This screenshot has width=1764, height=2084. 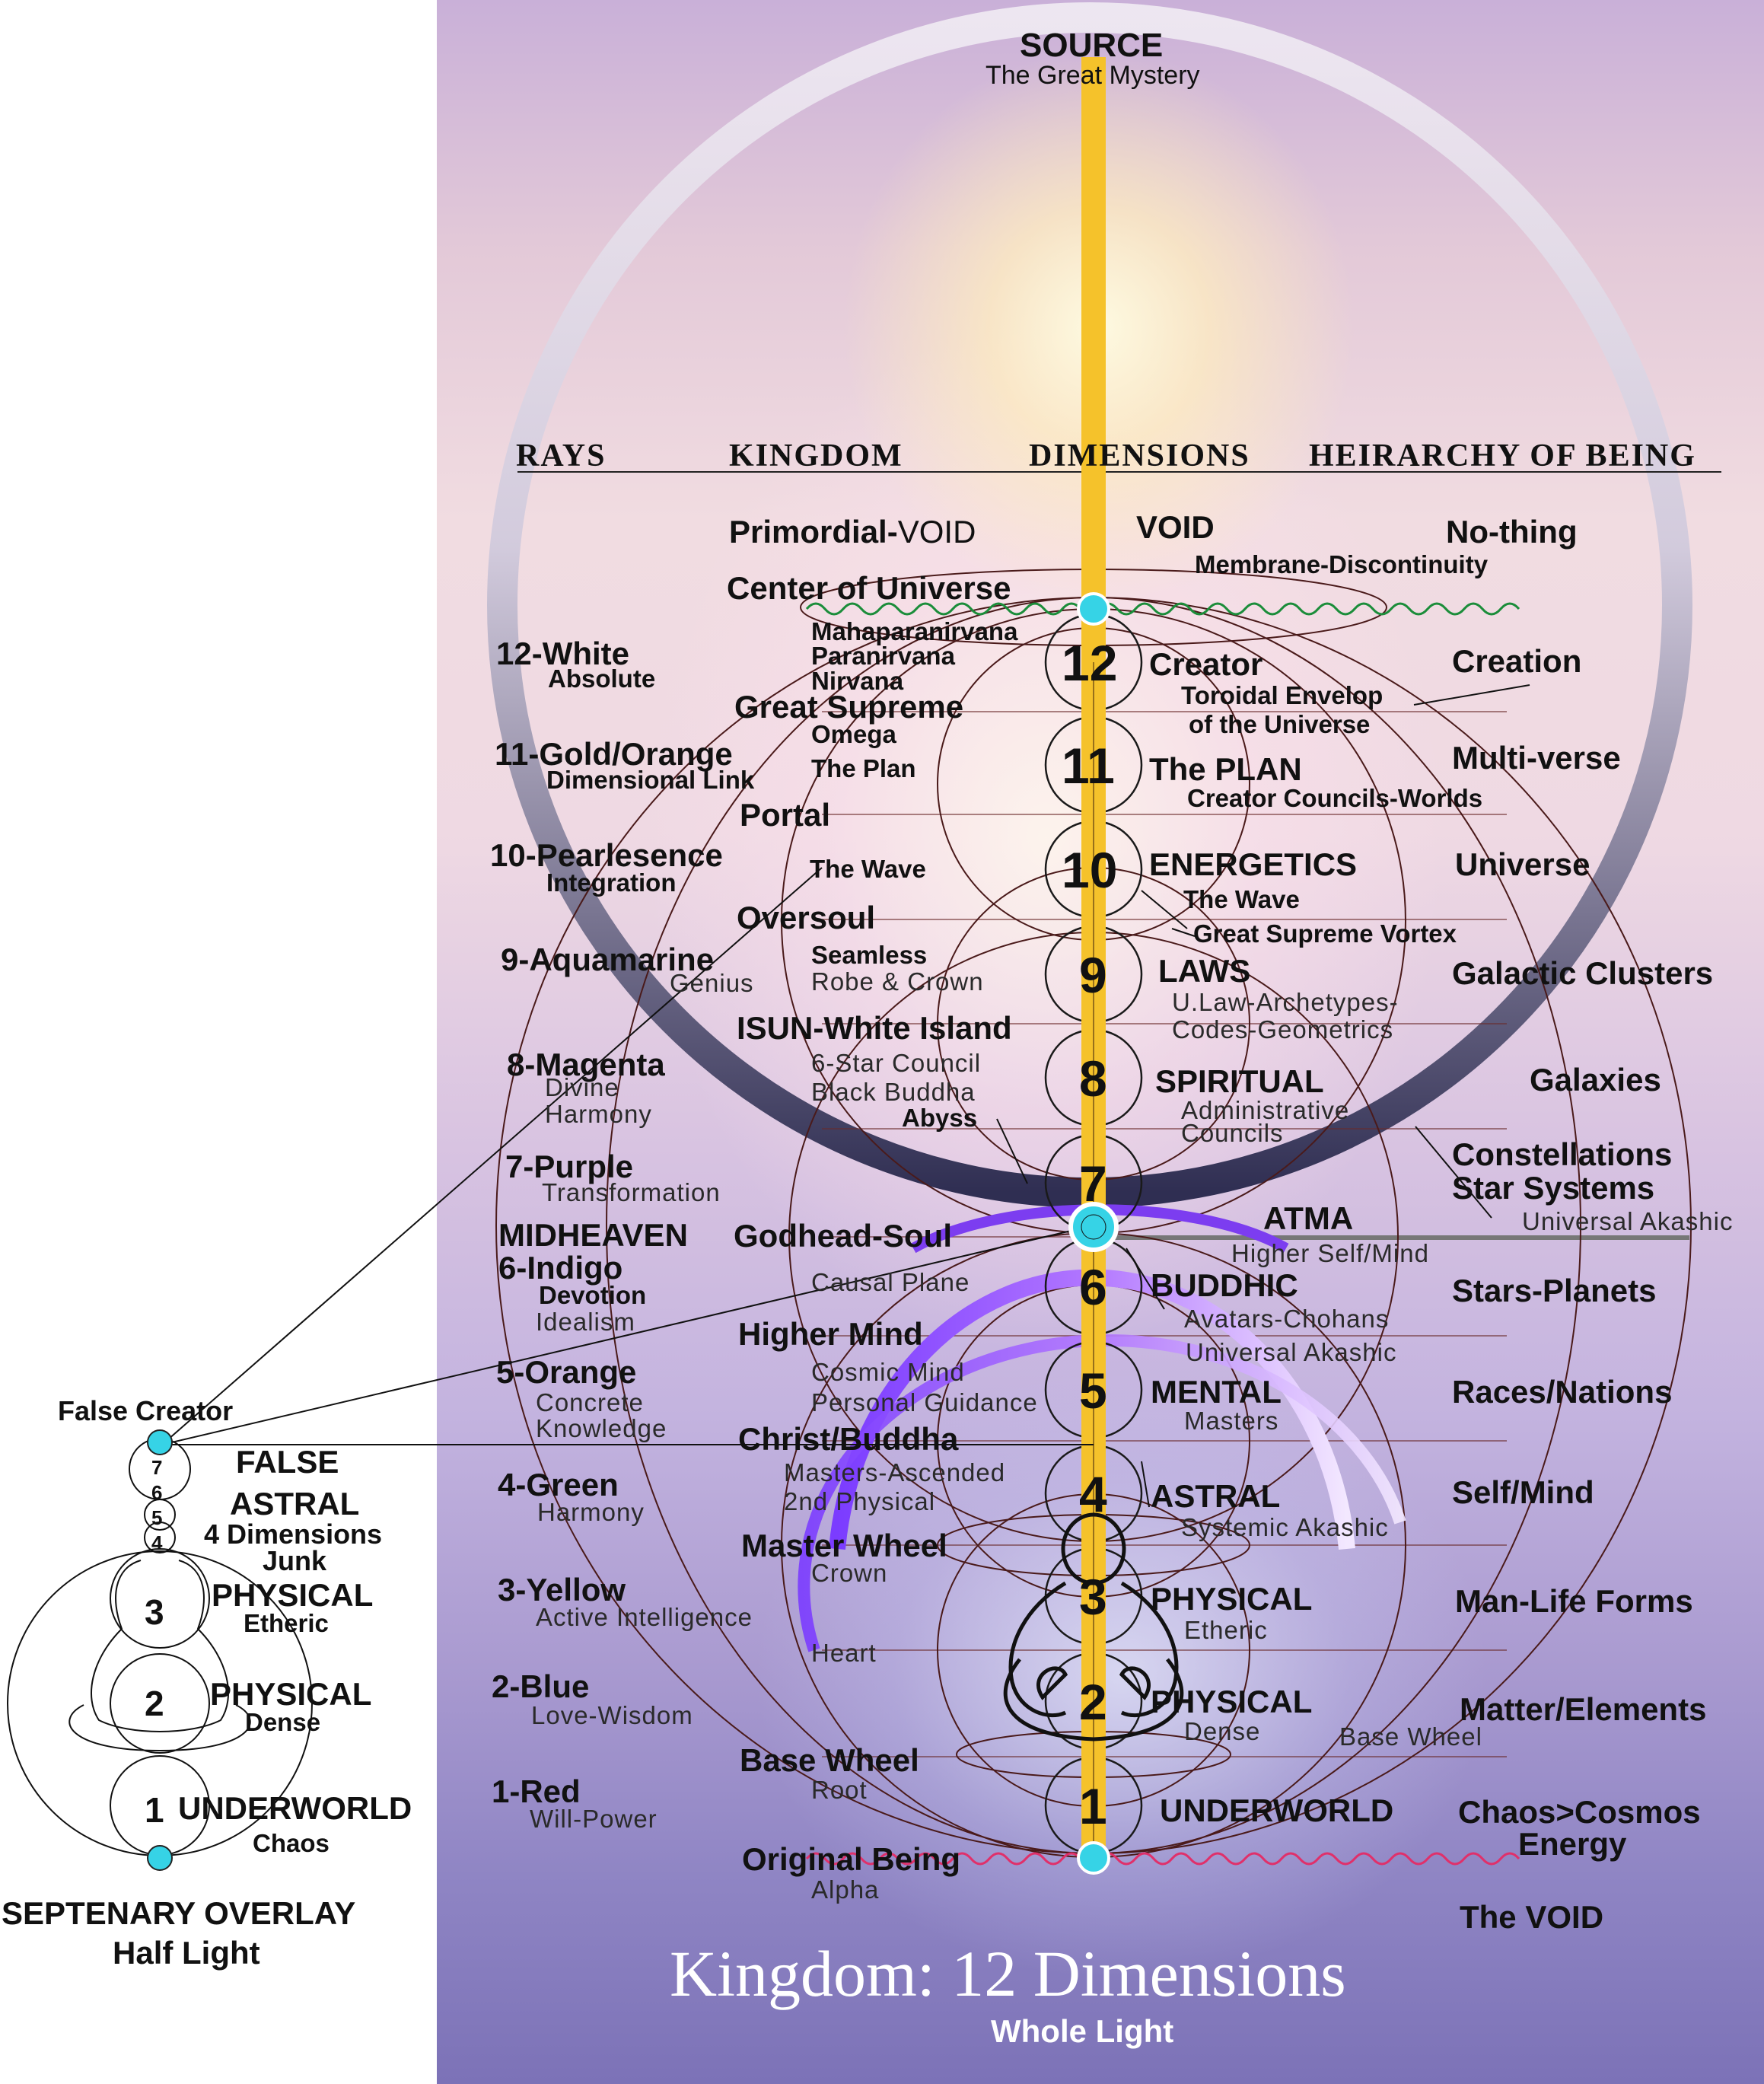 I want to click on hierarchy-universe: Universe, so click(x=1522, y=864).